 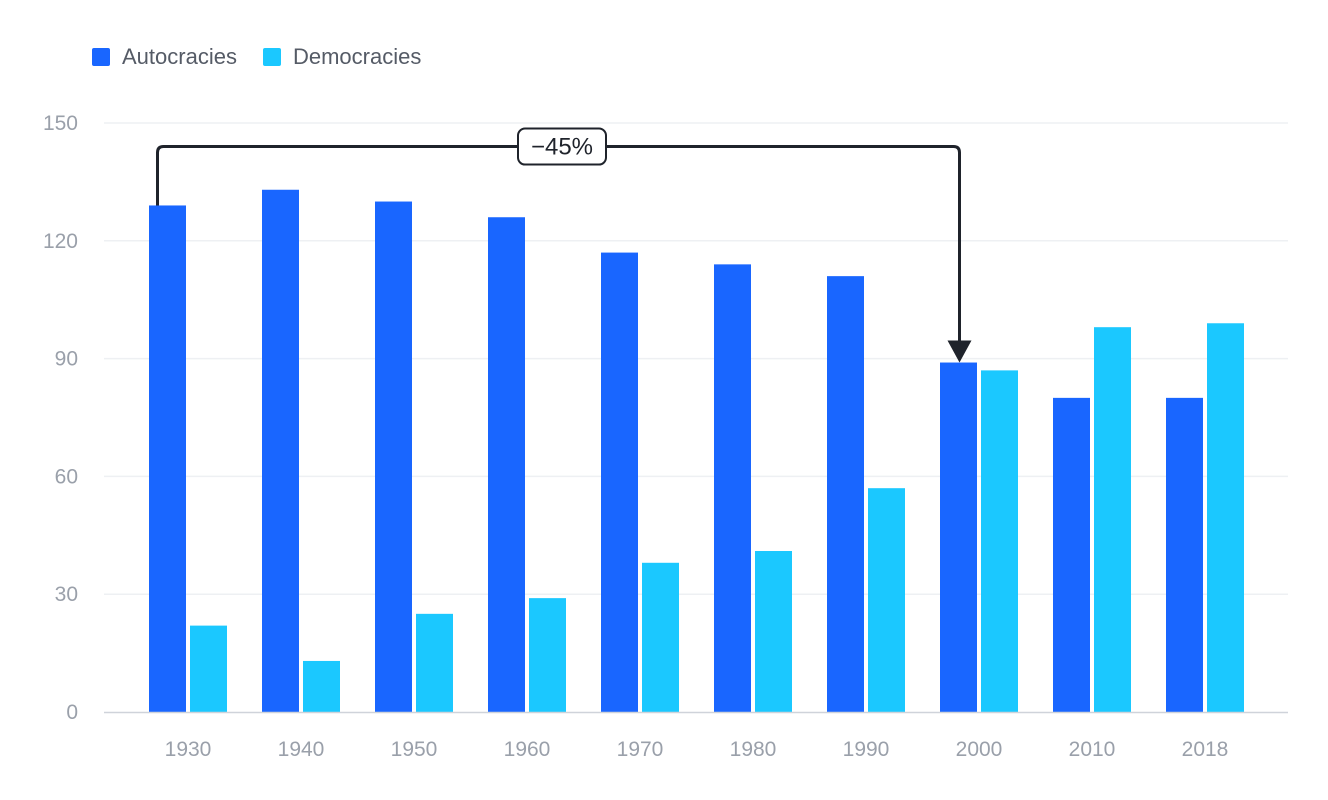 What do you see at coordinates (845, 494) in the screenshot?
I see `bar-autocracies-1990` at bounding box center [845, 494].